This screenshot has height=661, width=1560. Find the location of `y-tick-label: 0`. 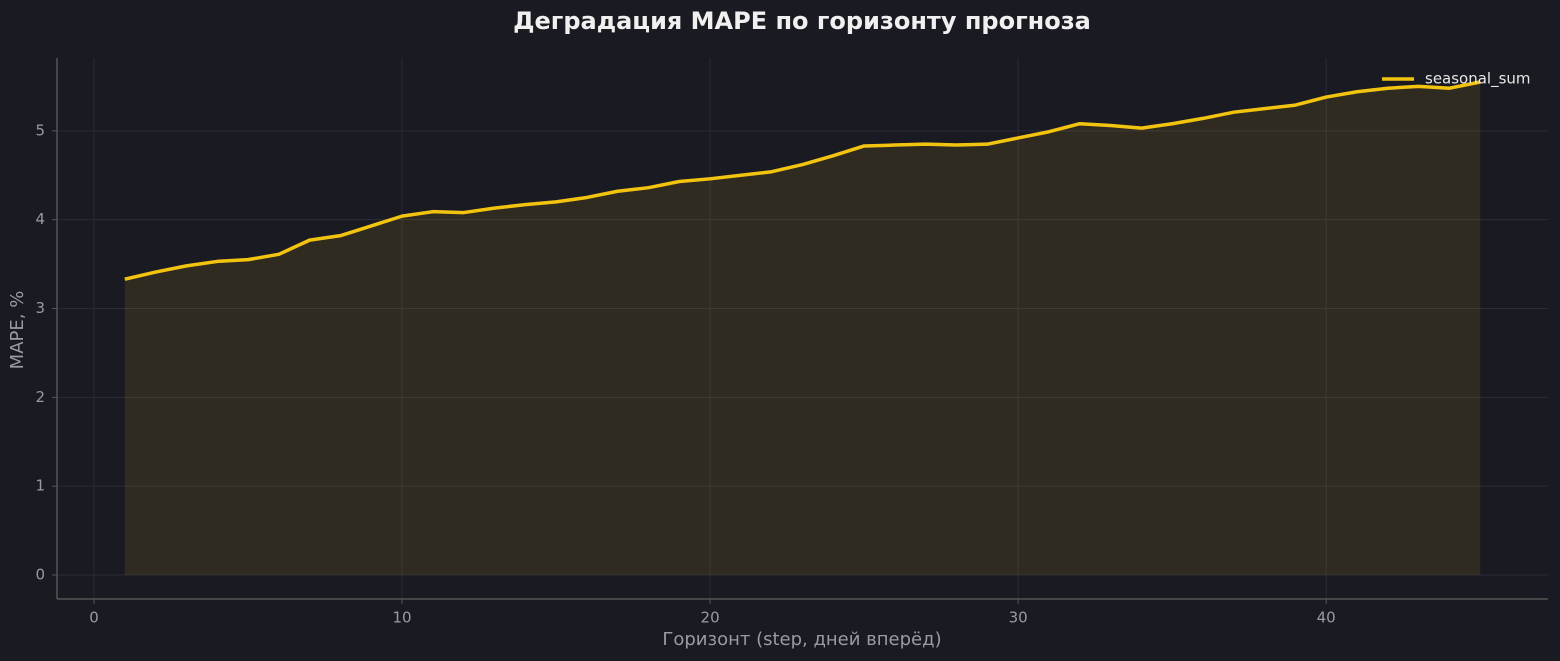

y-tick-label: 0 is located at coordinates (40, 575).